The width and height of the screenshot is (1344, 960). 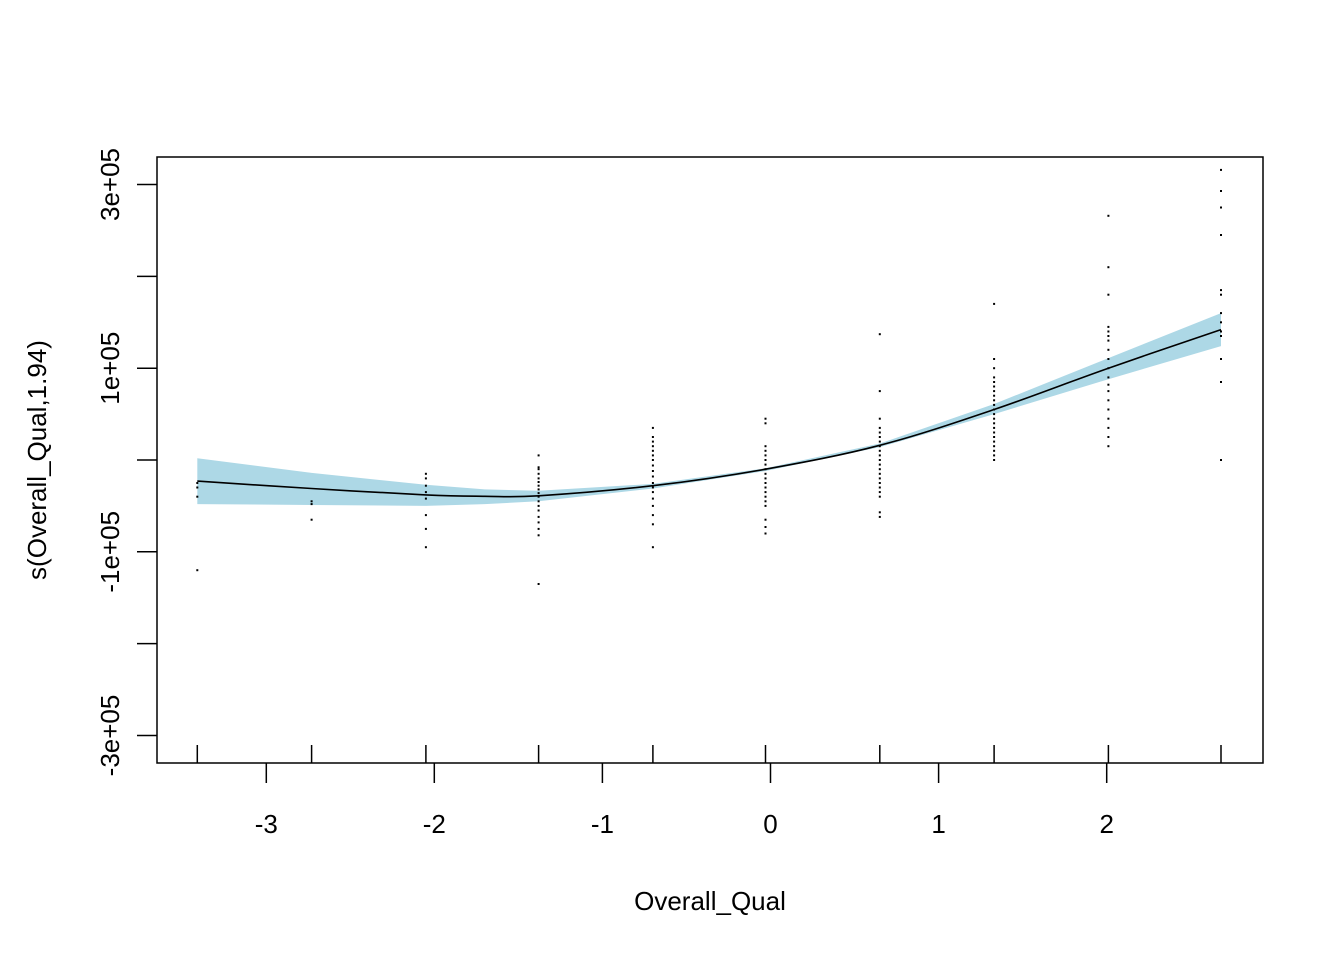 I want to click on smooth-curve-layer, so click(x=709, y=413).